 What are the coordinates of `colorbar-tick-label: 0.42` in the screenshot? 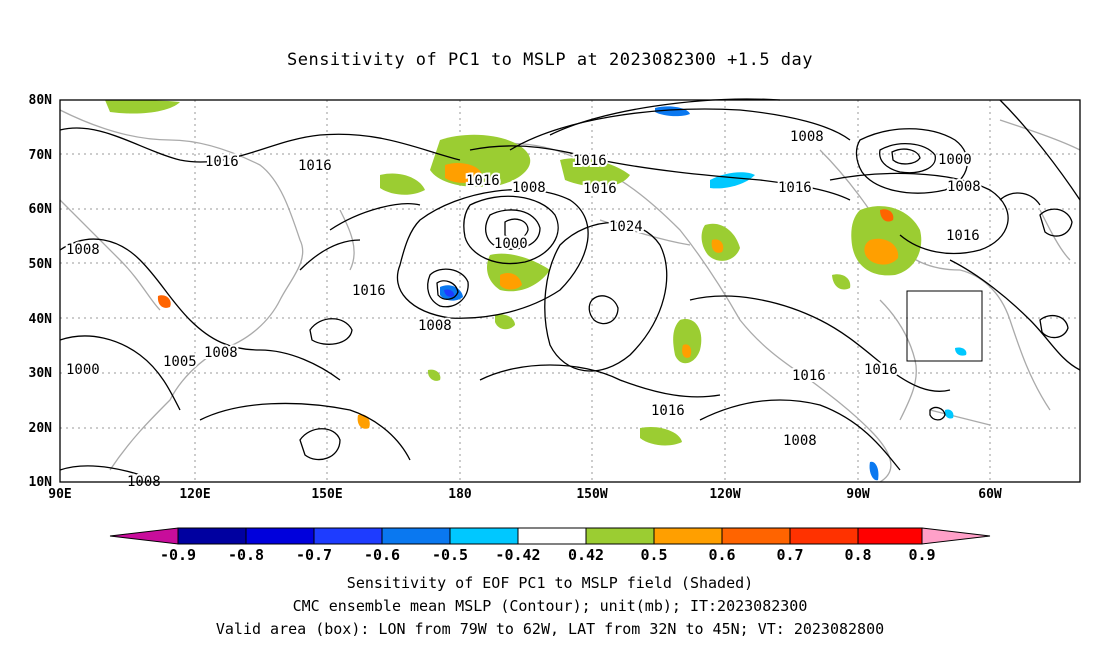 It's located at (586, 555).